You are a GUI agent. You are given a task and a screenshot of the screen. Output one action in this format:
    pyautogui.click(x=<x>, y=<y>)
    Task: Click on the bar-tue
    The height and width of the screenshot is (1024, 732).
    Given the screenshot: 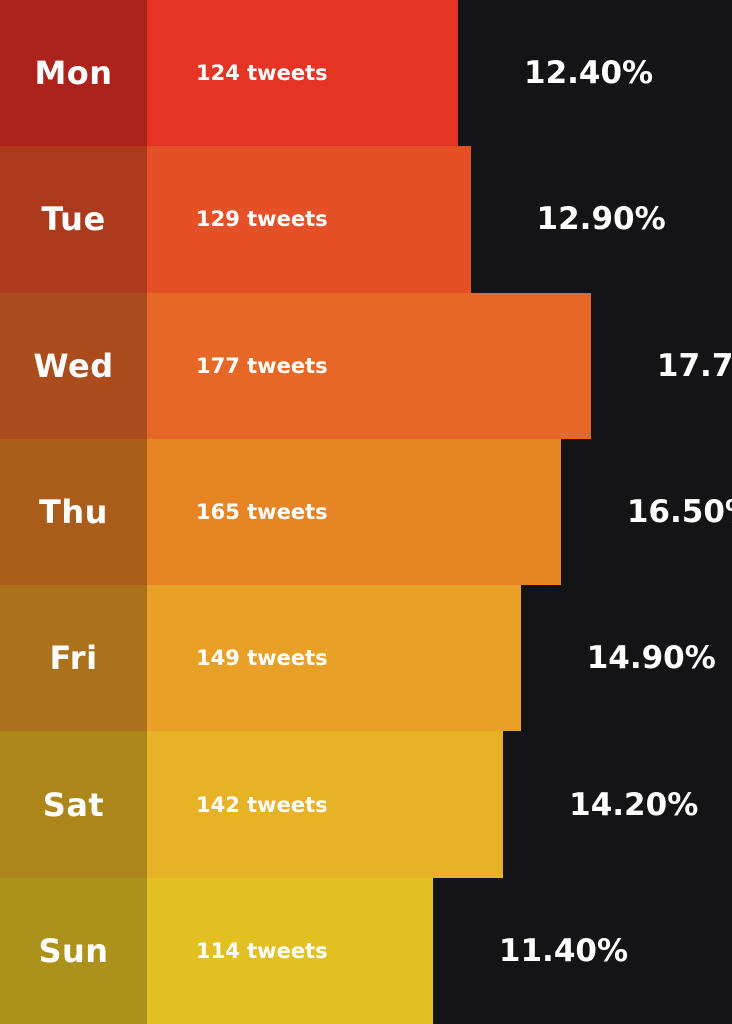 What is the action you would take?
    pyautogui.click(x=309, y=219)
    